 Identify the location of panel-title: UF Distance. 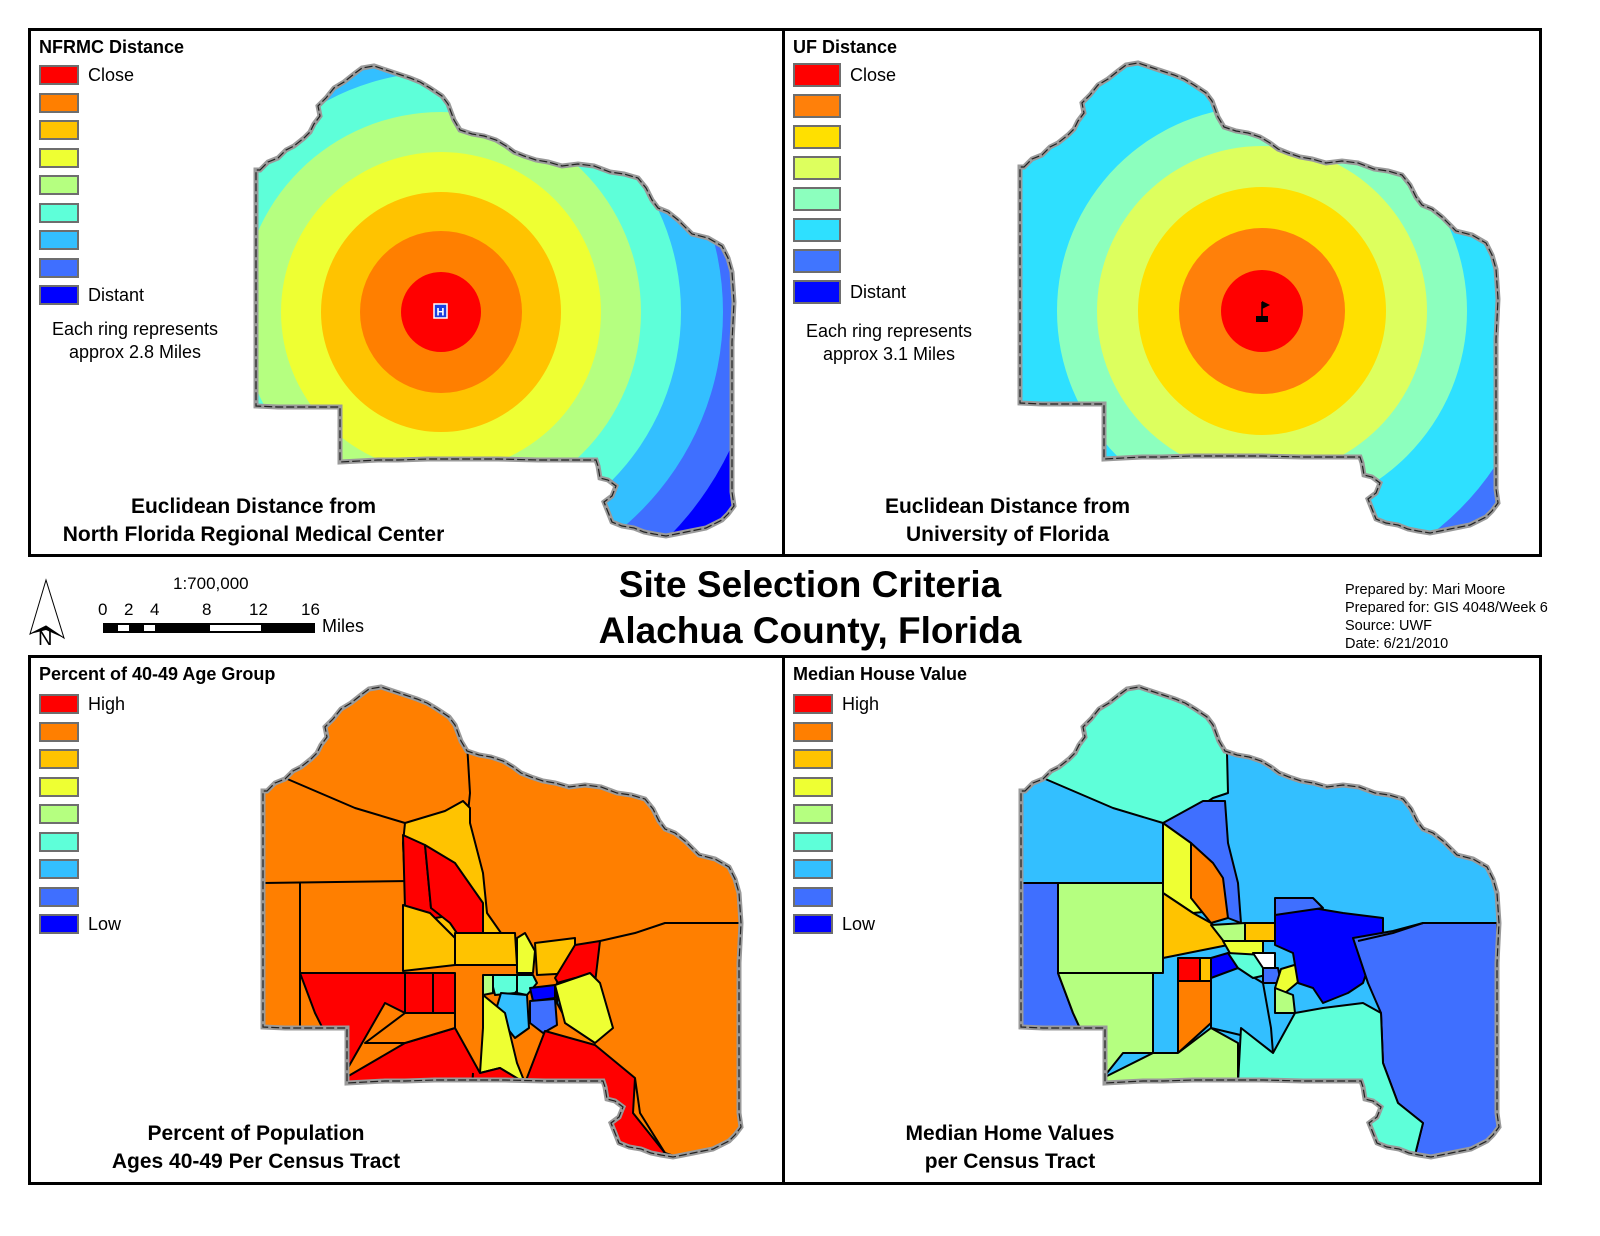
(845, 47).